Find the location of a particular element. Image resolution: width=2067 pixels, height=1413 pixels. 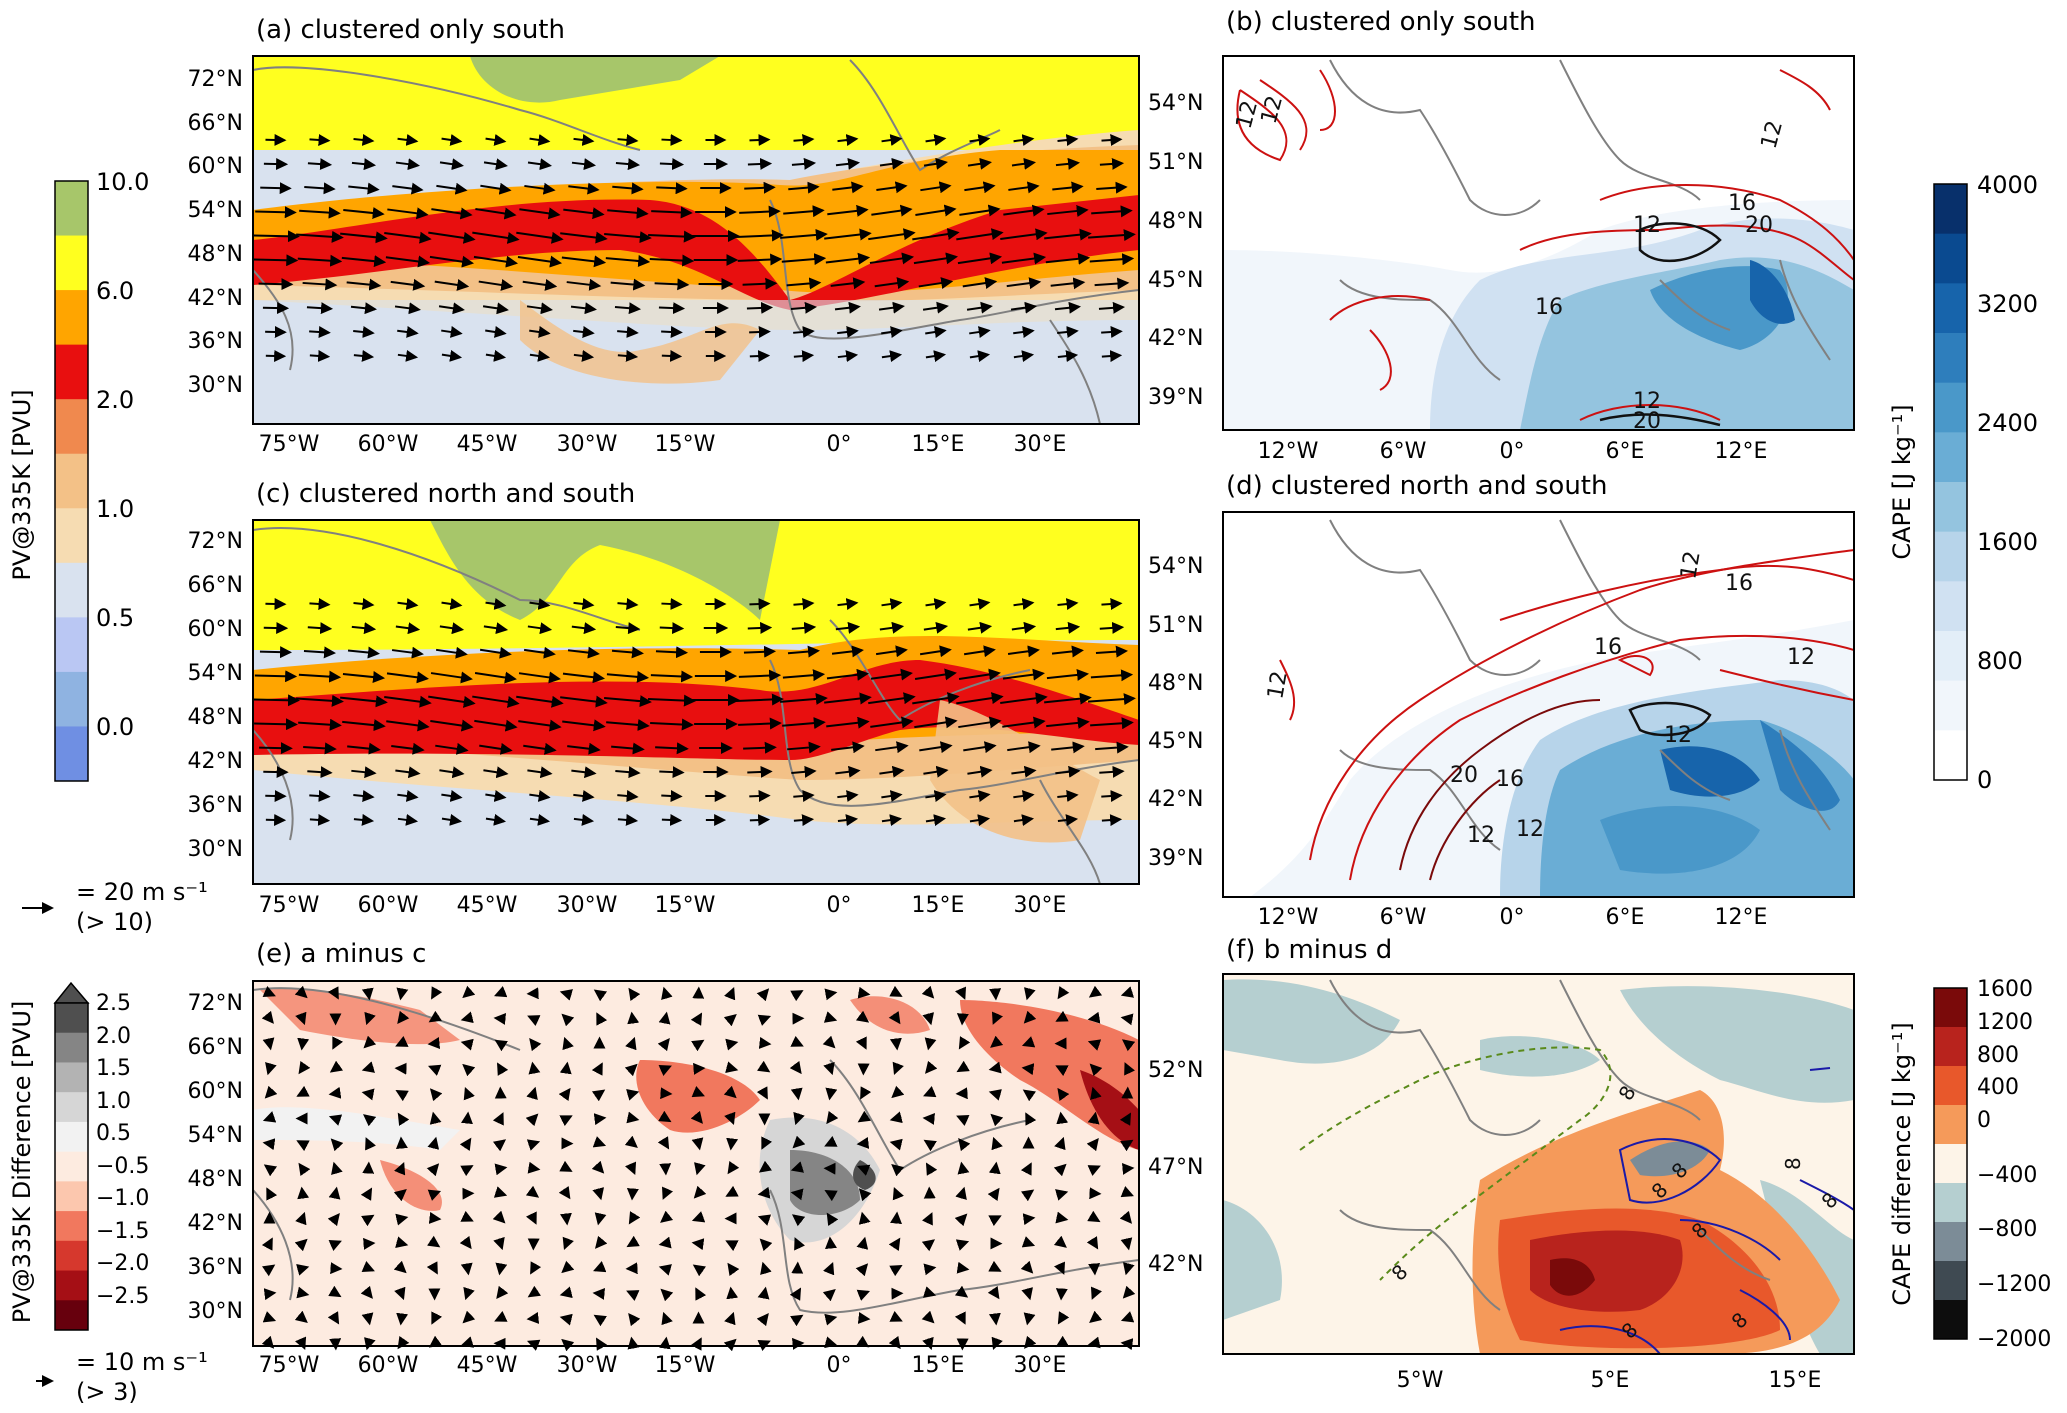

panel-b-contour-label: 12 is located at coordinates (1647, 401).